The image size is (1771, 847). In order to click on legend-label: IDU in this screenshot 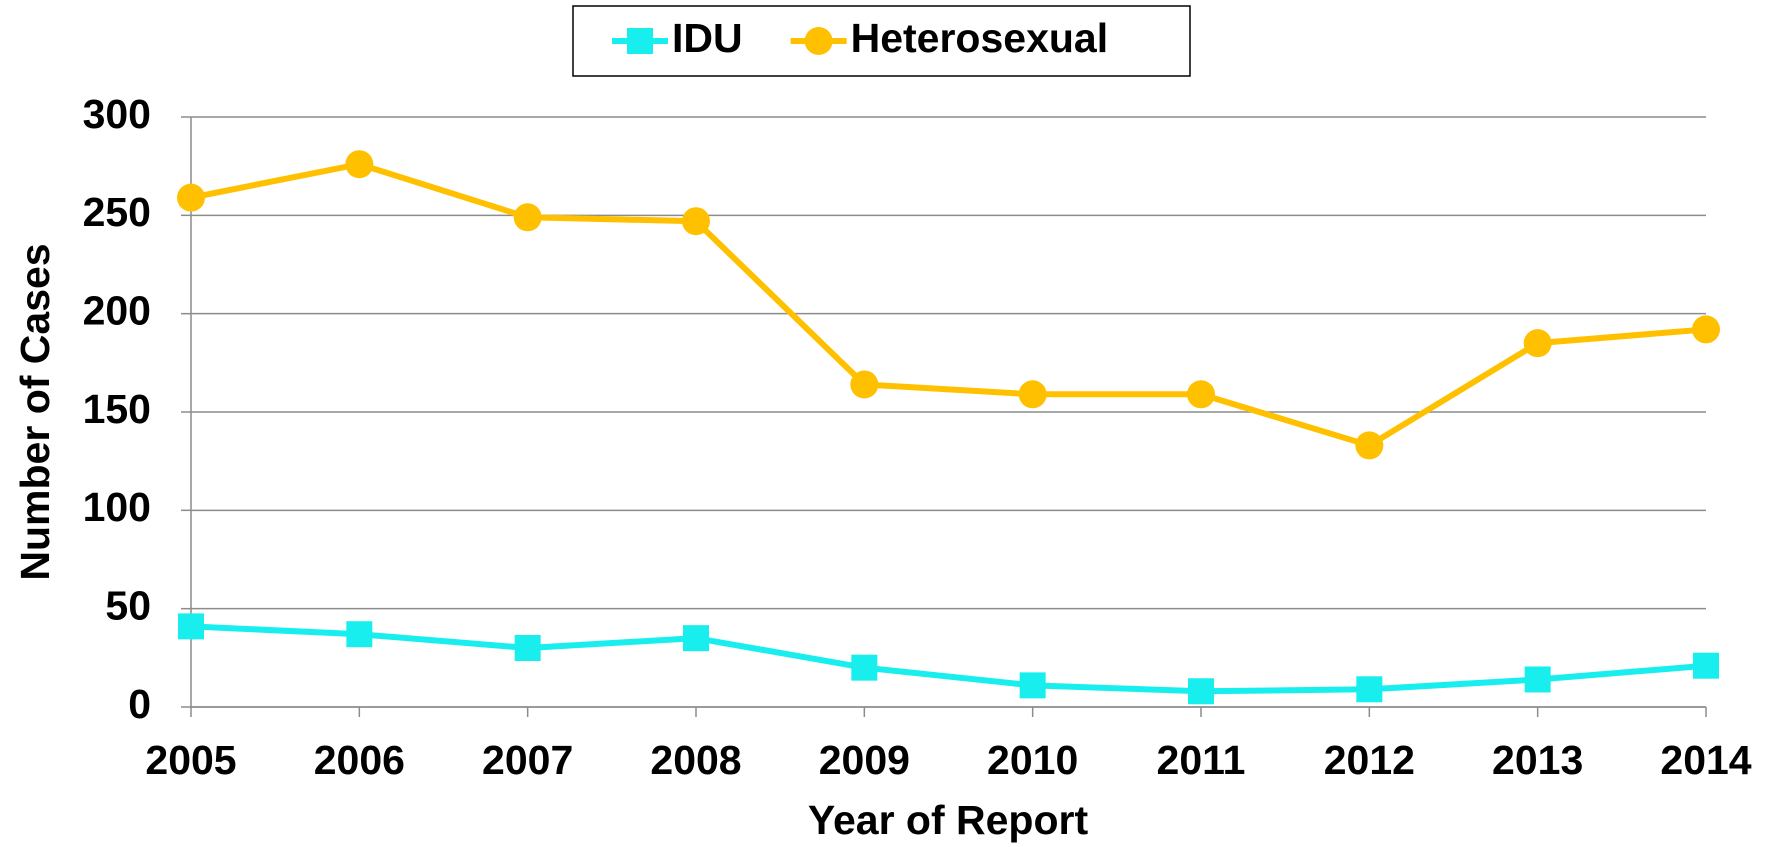, I will do `click(707, 38)`.